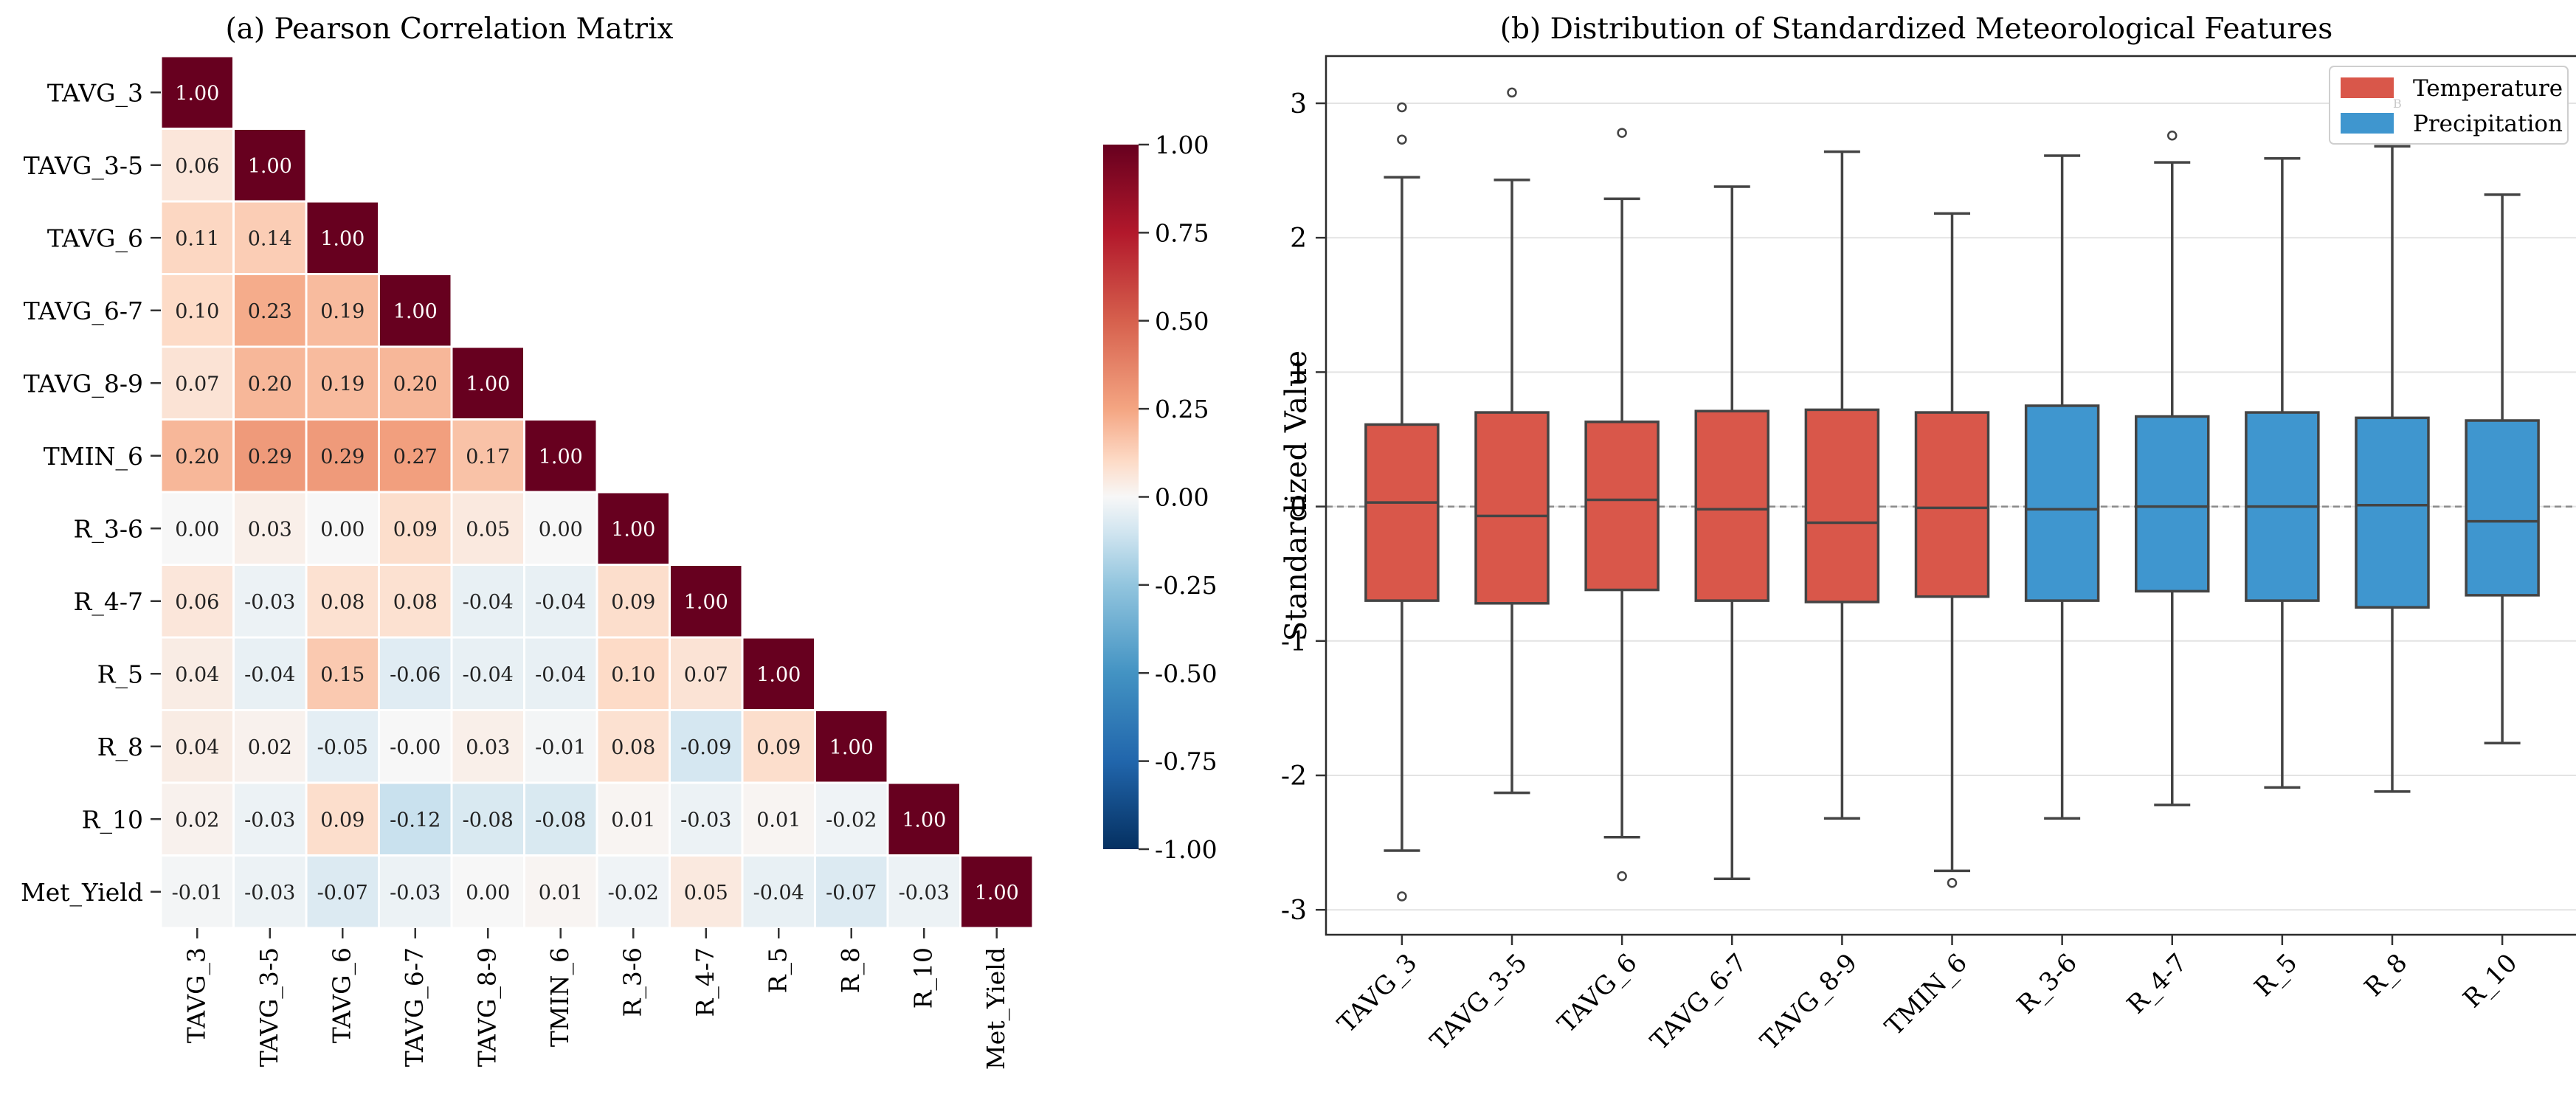  What do you see at coordinates (109, 602) in the screenshot?
I see `row-label: R_4-7` at bounding box center [109, 602].